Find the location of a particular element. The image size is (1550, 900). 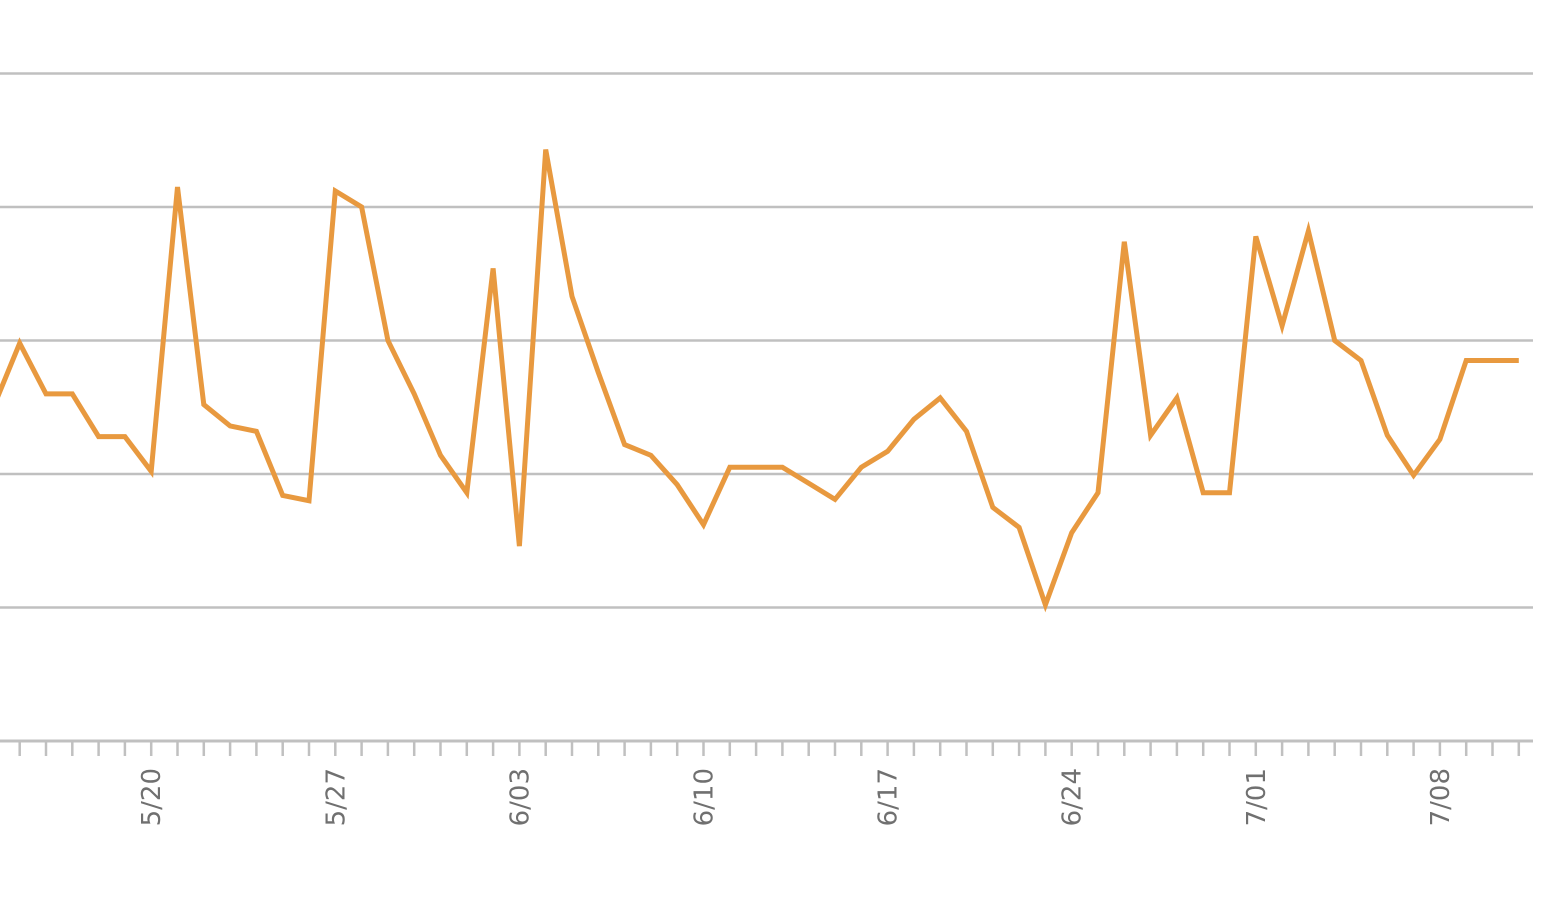

x-tick-label: 7/01 is located at coordinates (1257, 797).